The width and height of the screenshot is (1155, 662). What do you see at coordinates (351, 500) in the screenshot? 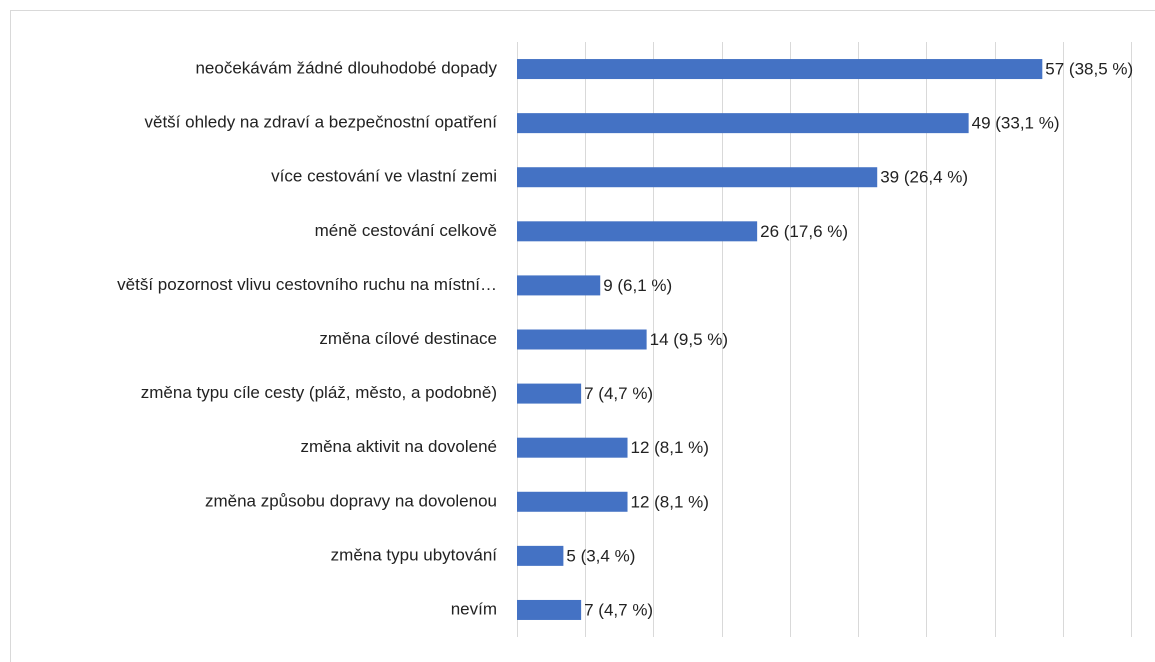
I see `y-tick-label: změna způsobu dopravy na dovolenou` at bounding box center [351, 500].